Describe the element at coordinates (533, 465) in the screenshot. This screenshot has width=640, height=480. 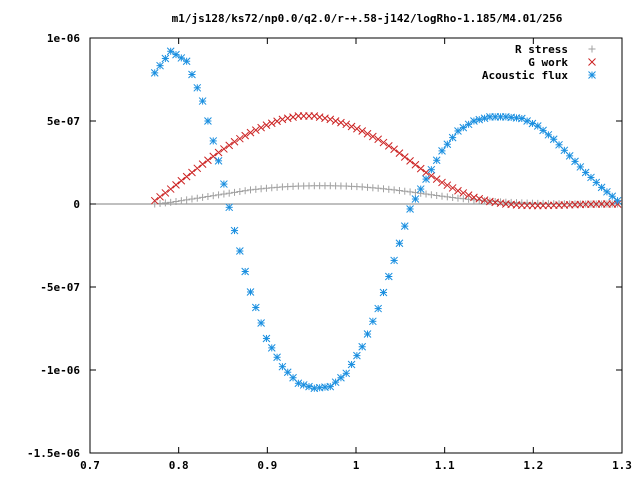
I see `x-tick-label: 1.2` at that location.